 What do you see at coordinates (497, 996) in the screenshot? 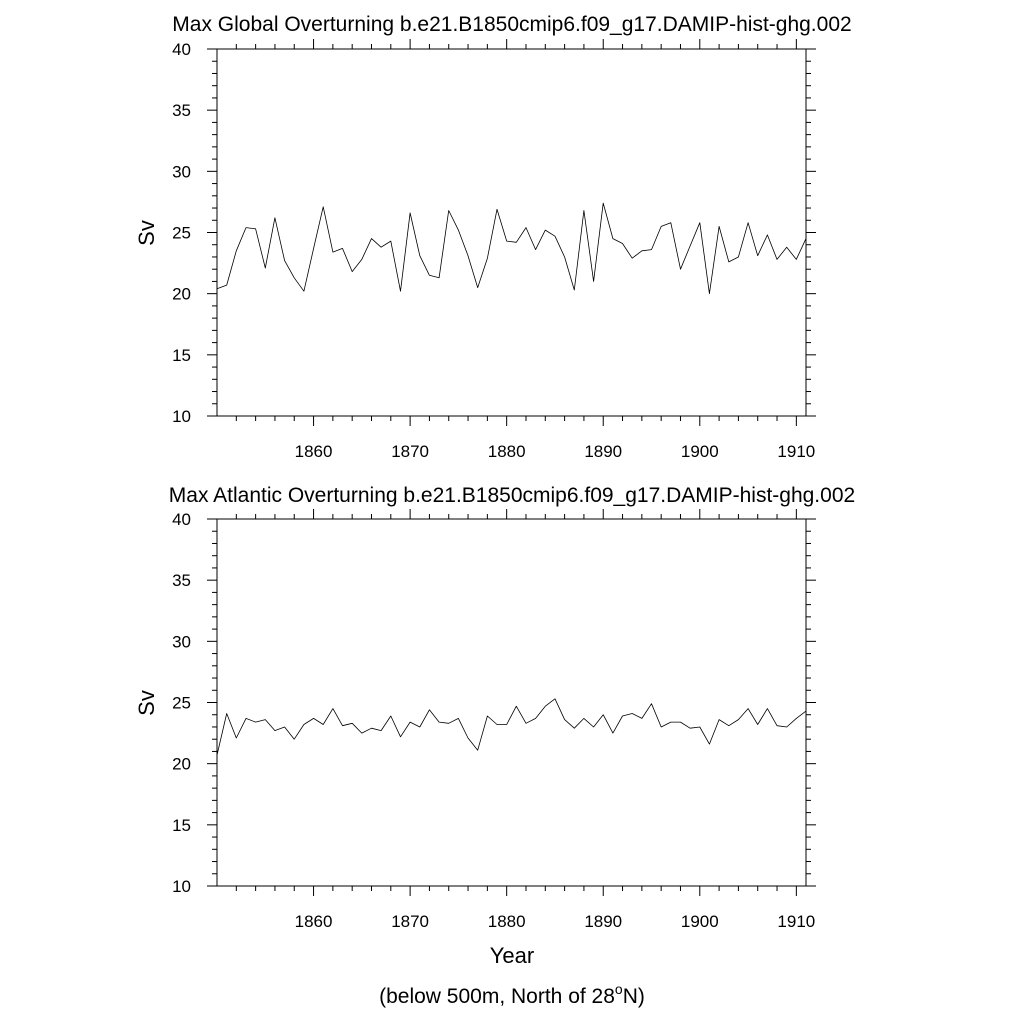
I see `footnote-prefix: (below 500m, North of 28` at bounding box center [497, 996].